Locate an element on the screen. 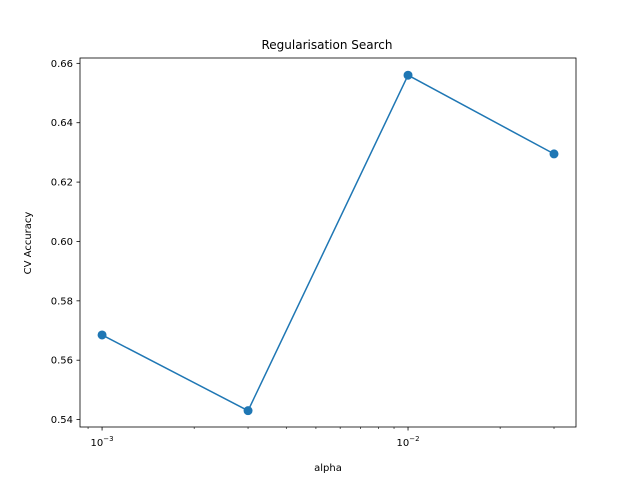 The height and width of the screenshot is (480, 640). chart-title: Regularisation Search is located at coordinates (327, 45).